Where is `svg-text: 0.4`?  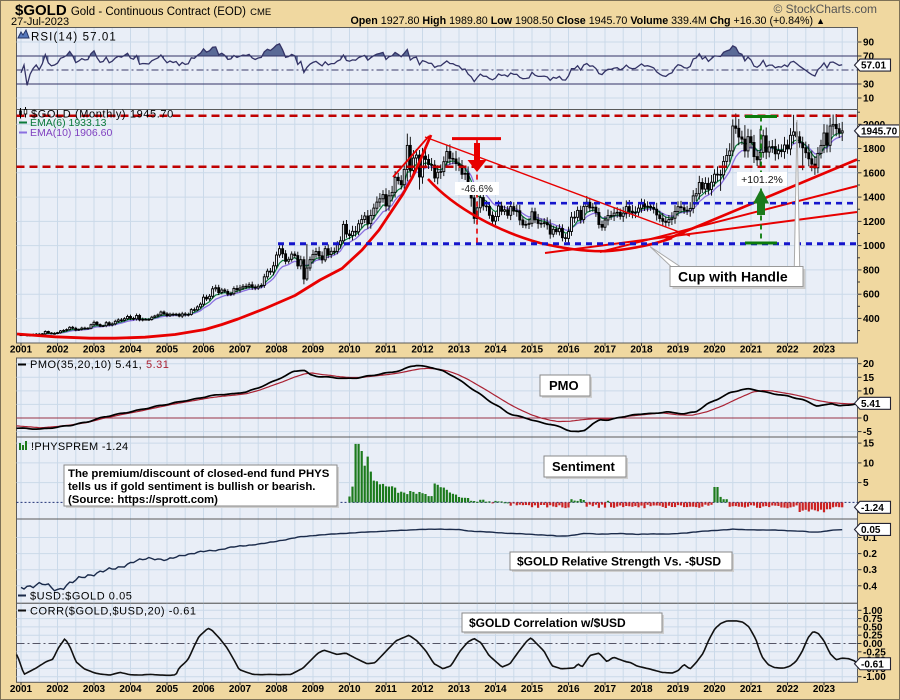
svg-text: 0.4 is located at coordinates (870, 586).